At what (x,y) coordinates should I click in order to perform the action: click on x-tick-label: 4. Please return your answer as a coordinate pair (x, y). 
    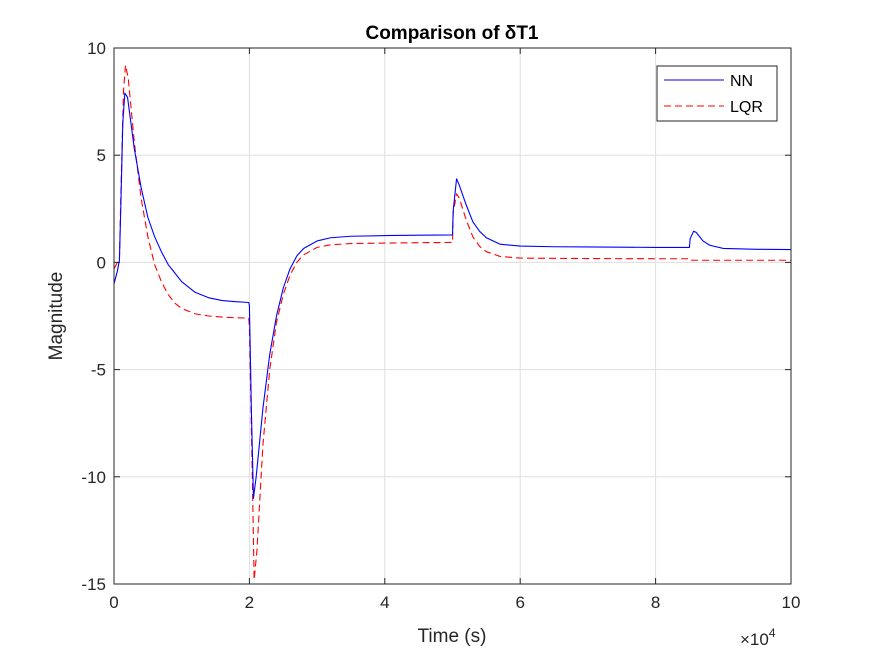
    Looking at the image, I should click on (384, 602).